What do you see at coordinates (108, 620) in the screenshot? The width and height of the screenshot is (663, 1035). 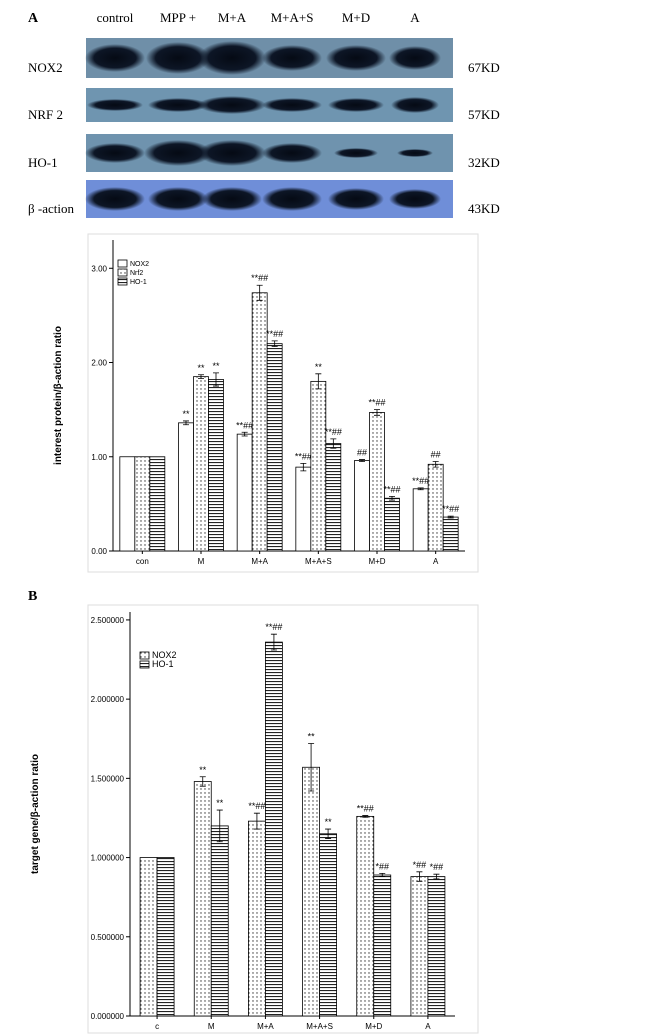 I see `y-tick-label: 2.500000` at bounding box center [108, 620].